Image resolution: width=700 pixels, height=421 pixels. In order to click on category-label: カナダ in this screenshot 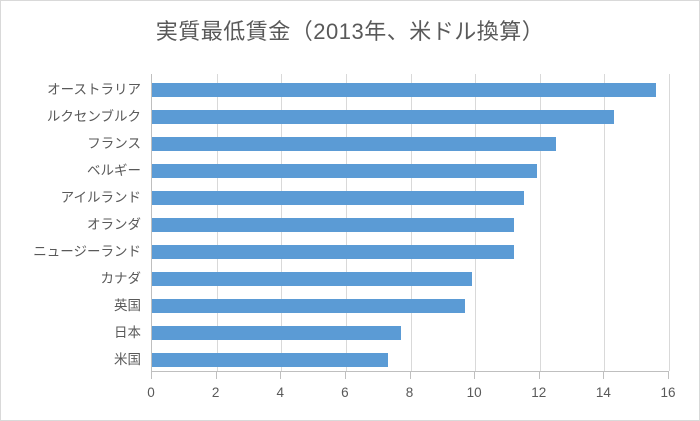, I will do `click(121, 278)`.